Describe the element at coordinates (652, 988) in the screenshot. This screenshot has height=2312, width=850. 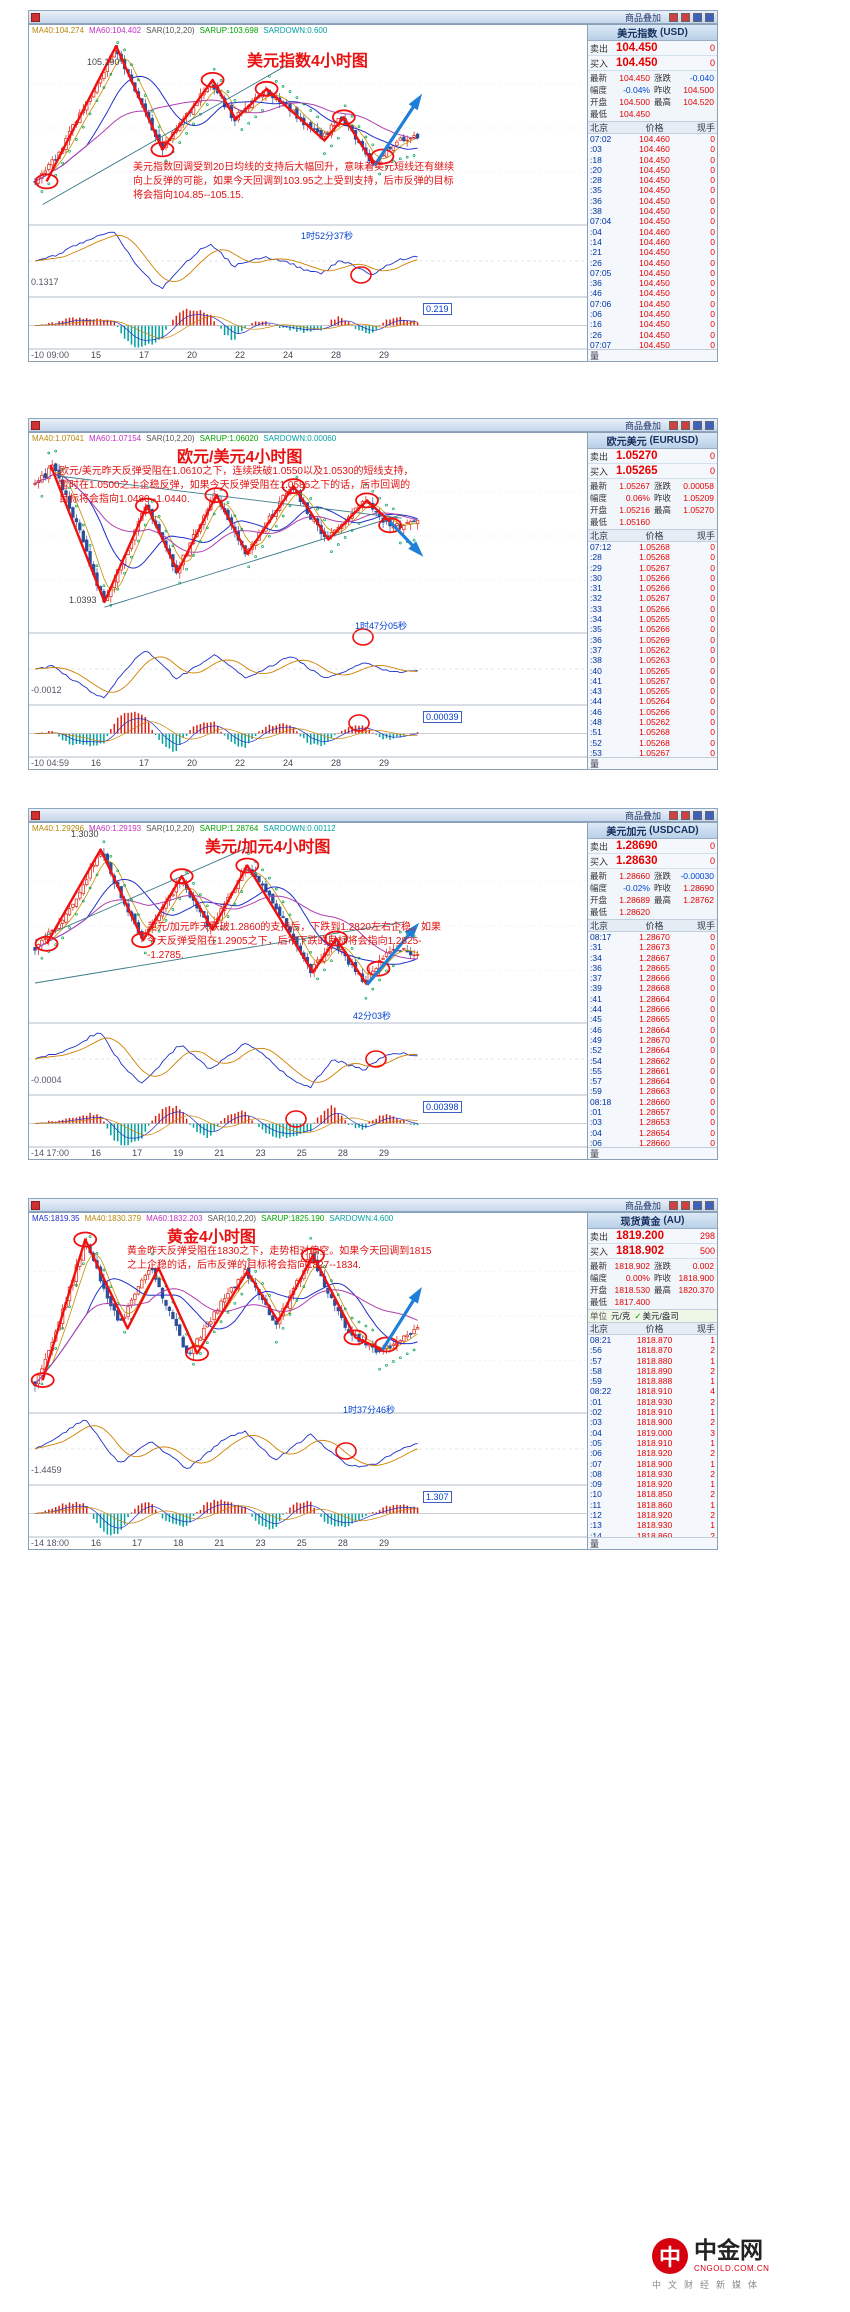
I see `tick-row: :39 1.28668 0` at that location.